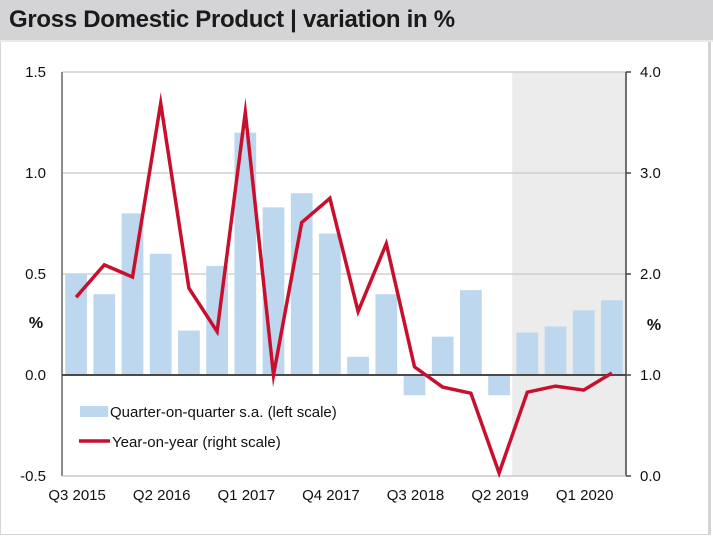  Describe the element at coordinates (77, 495) in the screenshot. I see `x-axis-tick-label: Q3 2015` at that location.